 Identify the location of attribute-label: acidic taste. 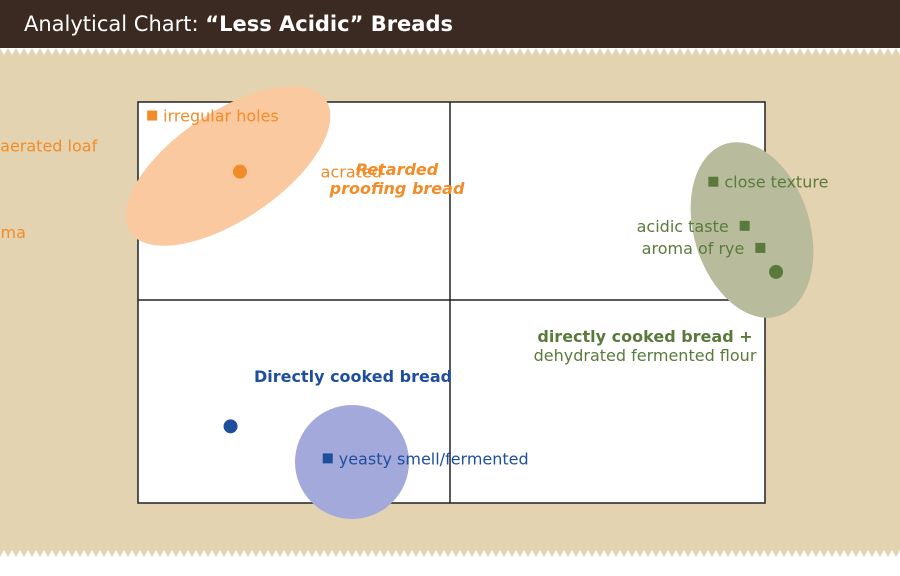
(683, 226).